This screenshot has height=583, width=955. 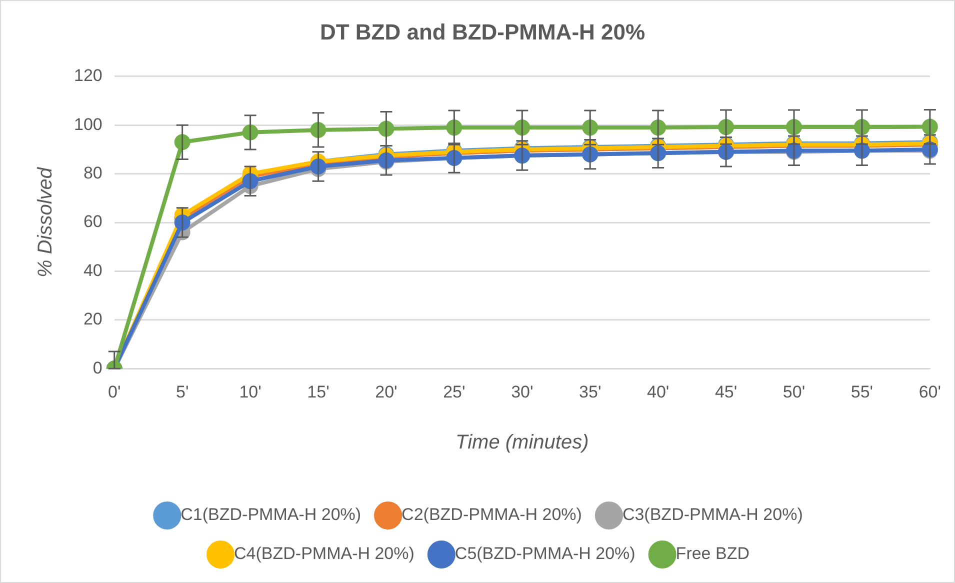 I want to click on x-tick-label: 20', so click(x=386, y=392).